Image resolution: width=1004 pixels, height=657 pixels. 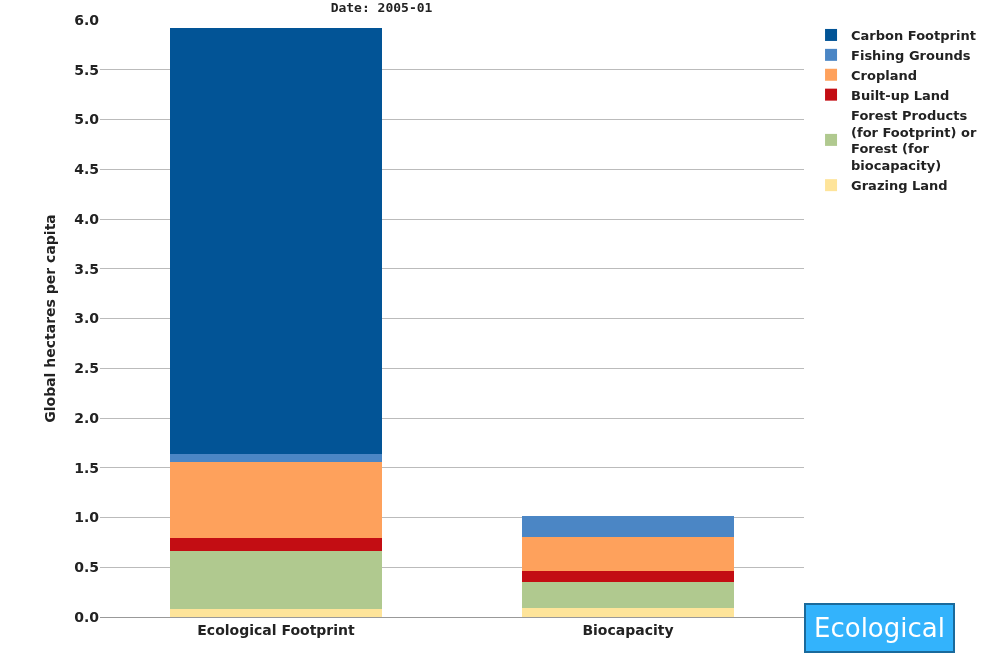 I want to click on y-tick-label: 0.5, so click(x=86, y=567).